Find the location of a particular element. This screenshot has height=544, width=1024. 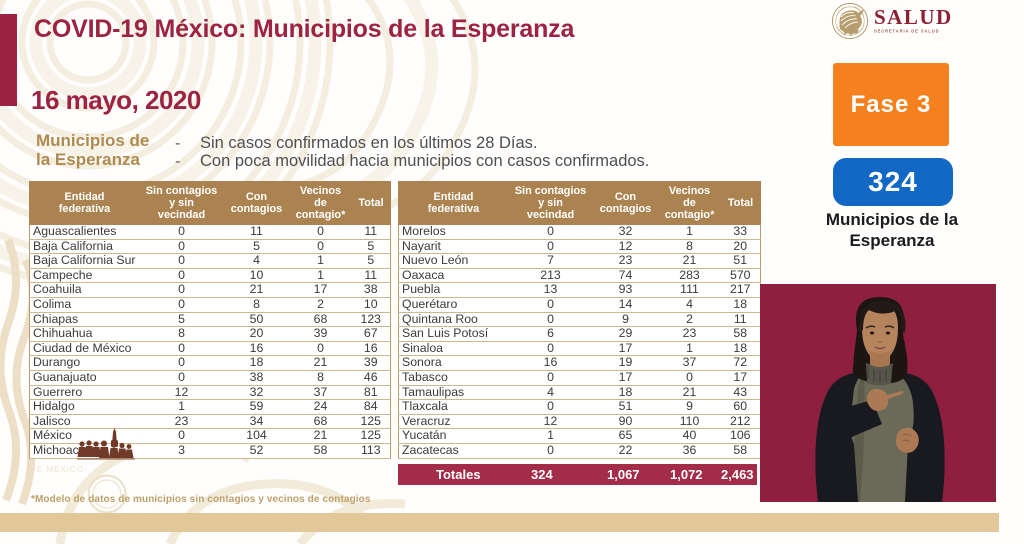

svg-text: DE MEXICO is located at coordinates (57, 469).